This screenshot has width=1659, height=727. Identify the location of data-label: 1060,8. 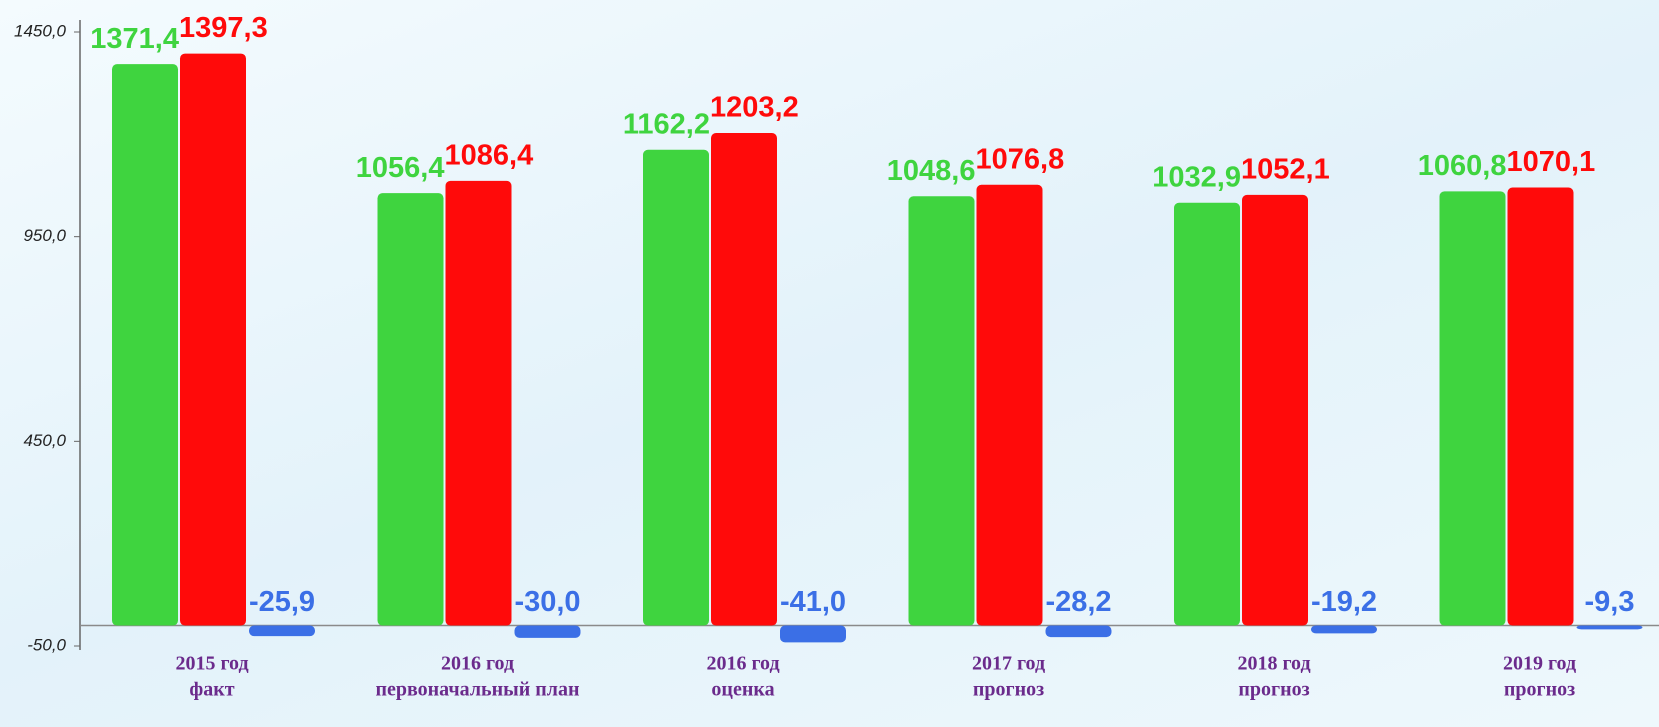
(1462, 166).